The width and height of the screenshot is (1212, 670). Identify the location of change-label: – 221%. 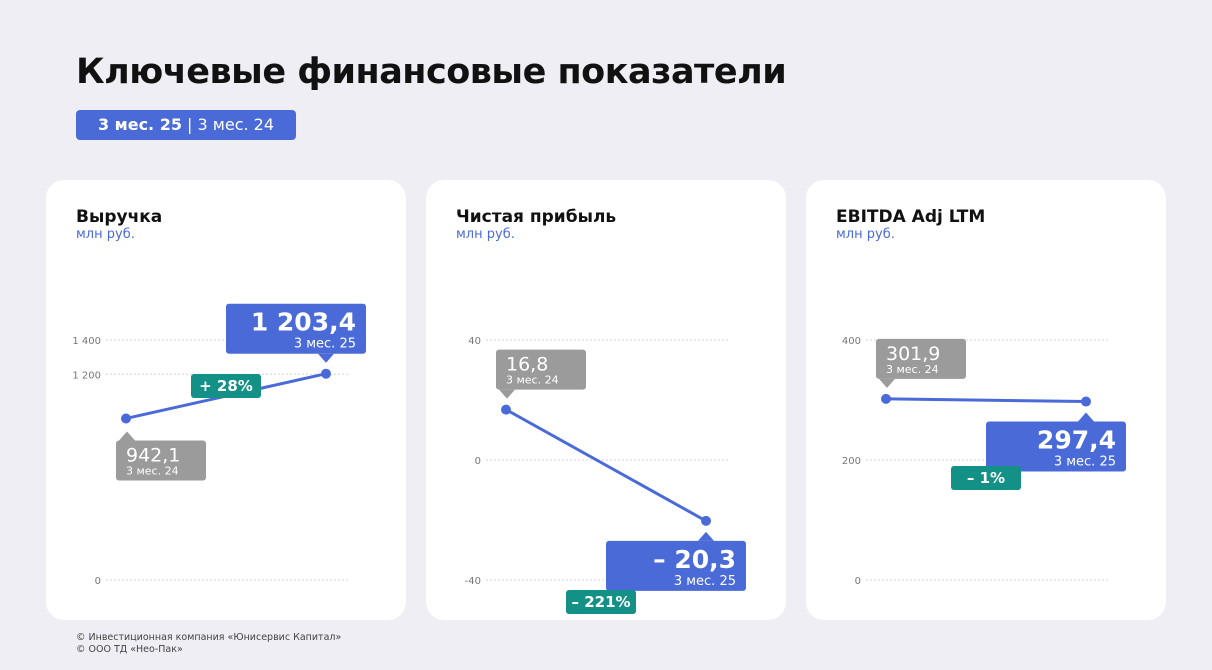
(600, 602).